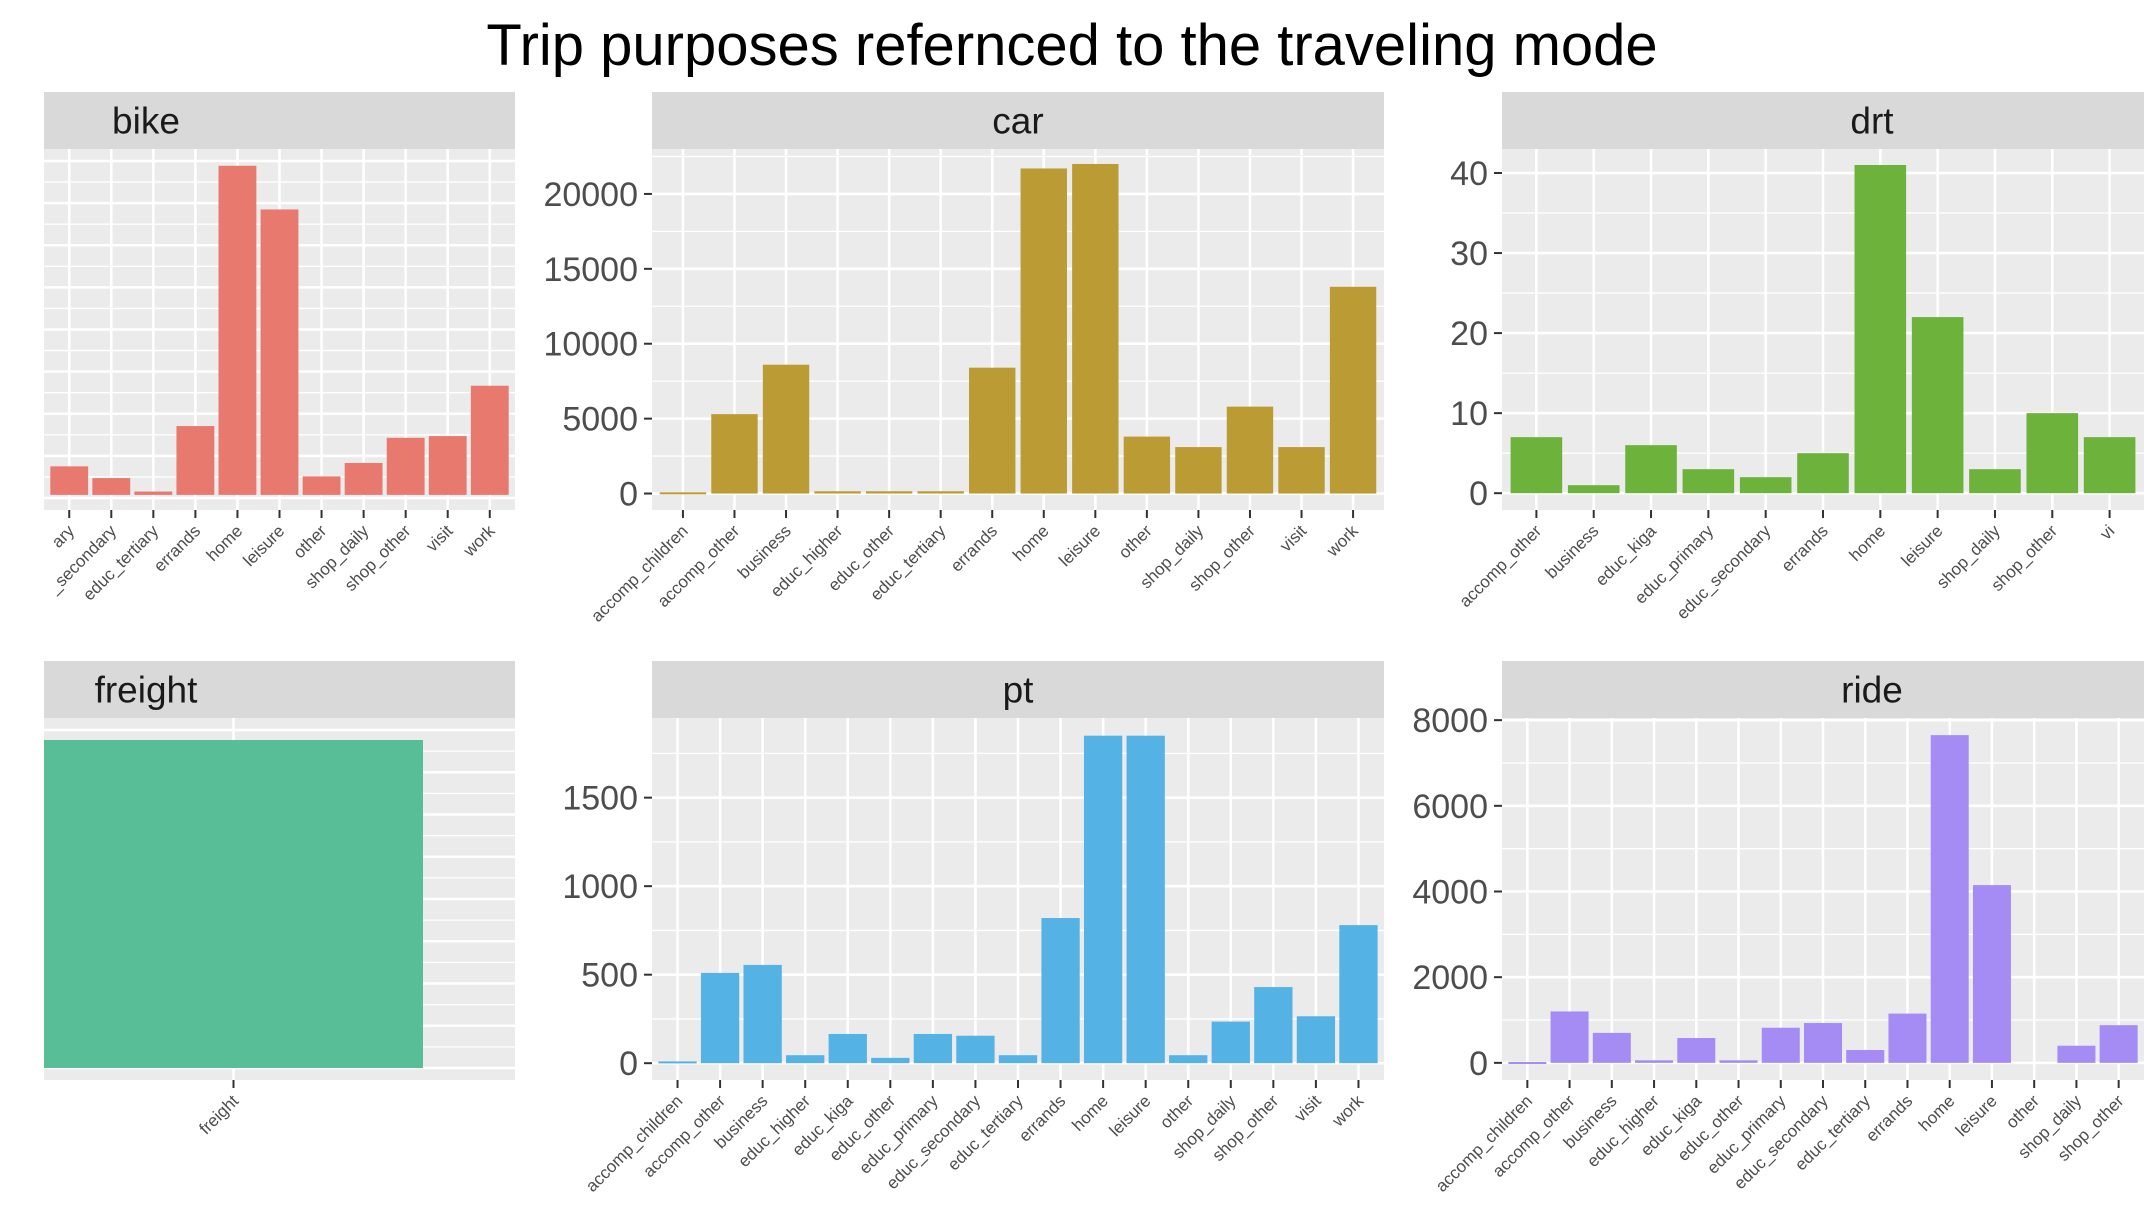 The width and height of the screenshot is (2144, 1218). I want to click on y-tick-label: 1500, so click(600, 799).